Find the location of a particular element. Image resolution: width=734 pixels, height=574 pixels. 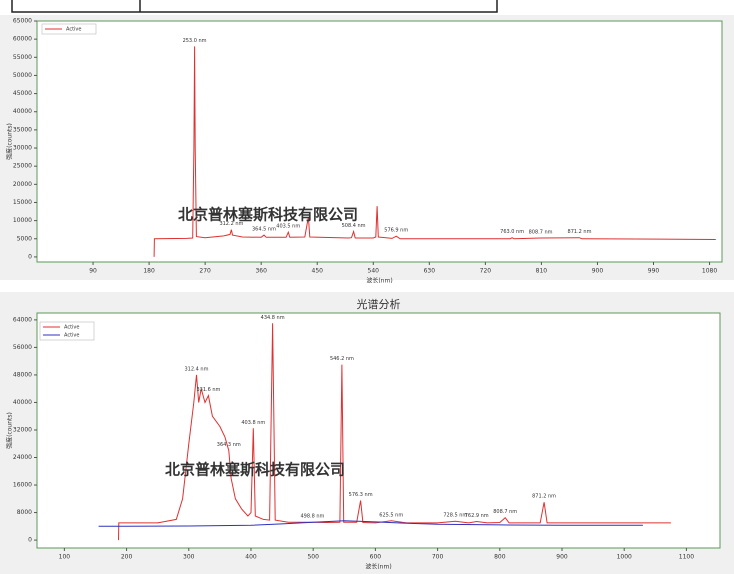

legend is located at coordinates (69, 29).